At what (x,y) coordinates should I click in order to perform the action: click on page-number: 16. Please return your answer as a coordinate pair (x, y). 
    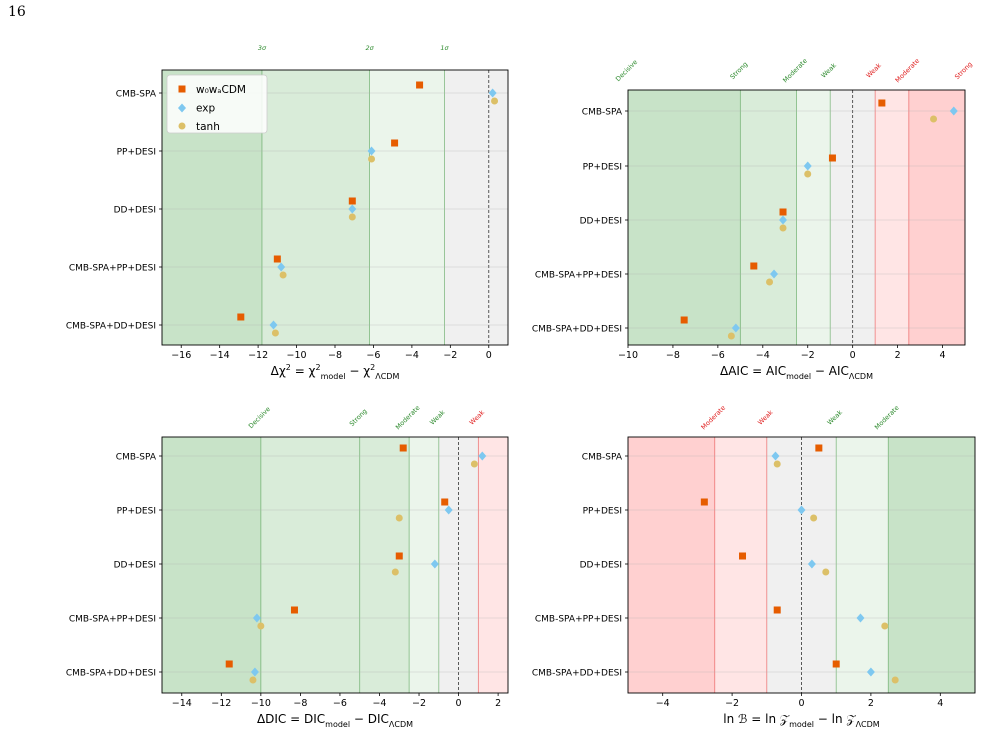
    Looking at the image, I should click on (17, 12).